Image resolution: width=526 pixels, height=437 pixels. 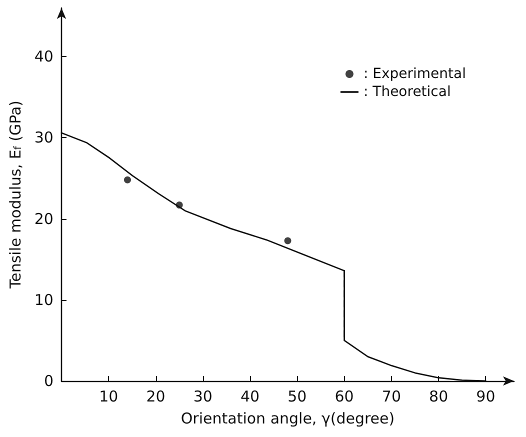 What do you see at coordinates (414, 74) in the screenshot?
I see `legend-label: : Experimental` at bounding box center [414, 74].